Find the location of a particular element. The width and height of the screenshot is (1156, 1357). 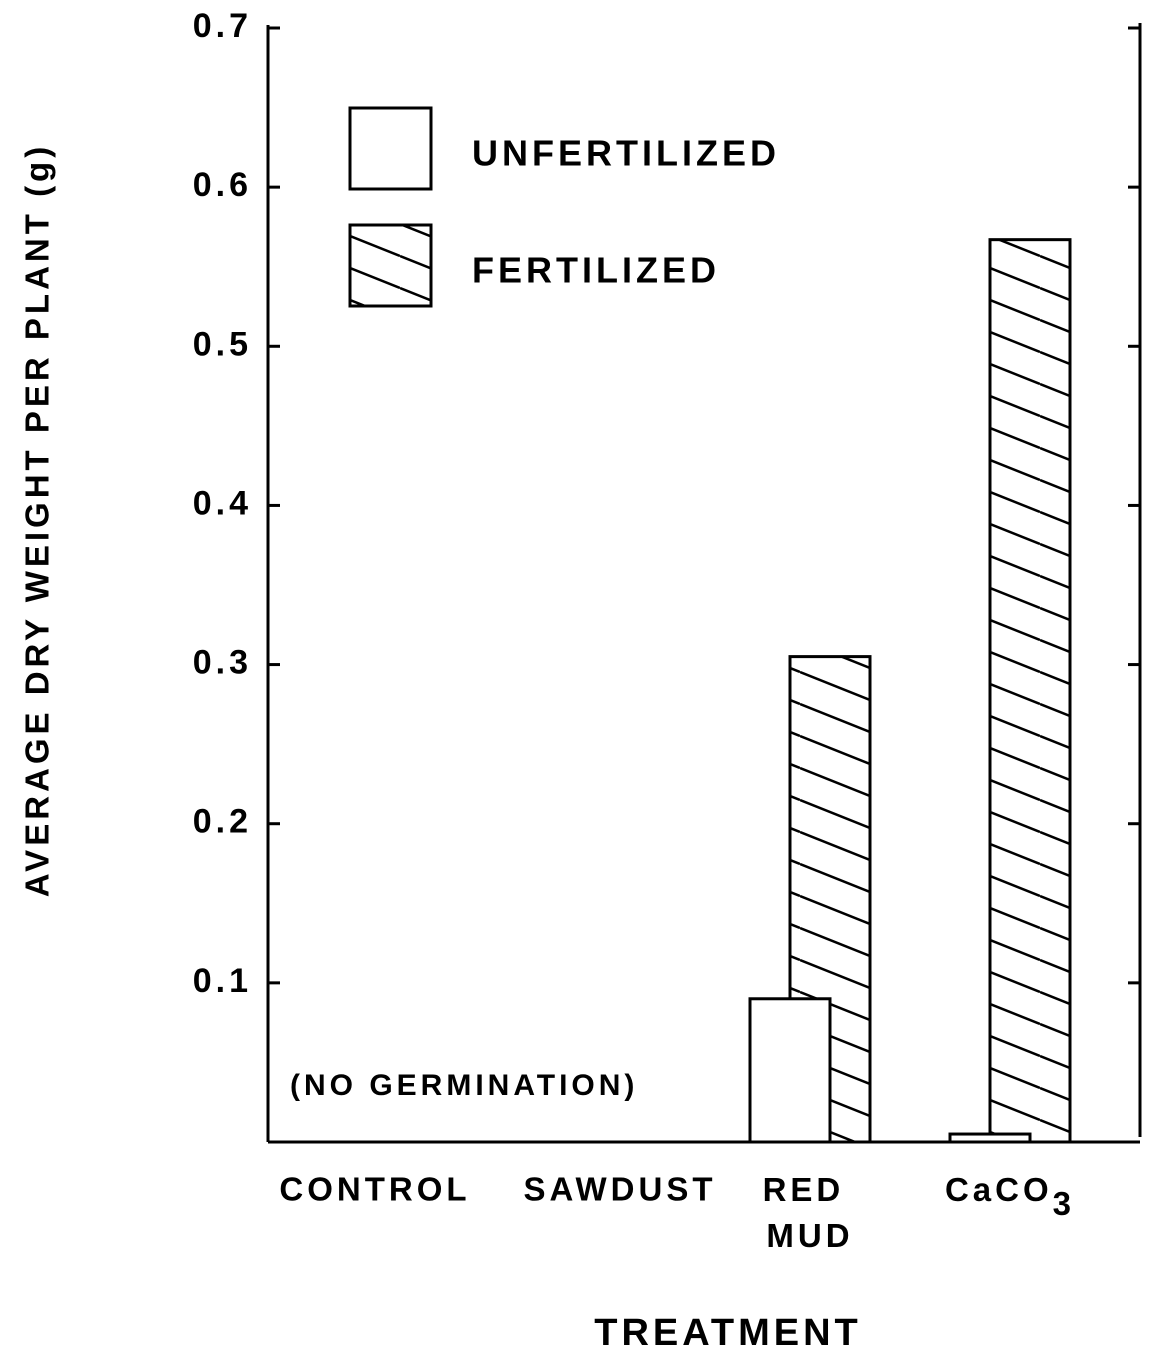

y-tick-label: 0.6 is located at coordinates (222, 185).